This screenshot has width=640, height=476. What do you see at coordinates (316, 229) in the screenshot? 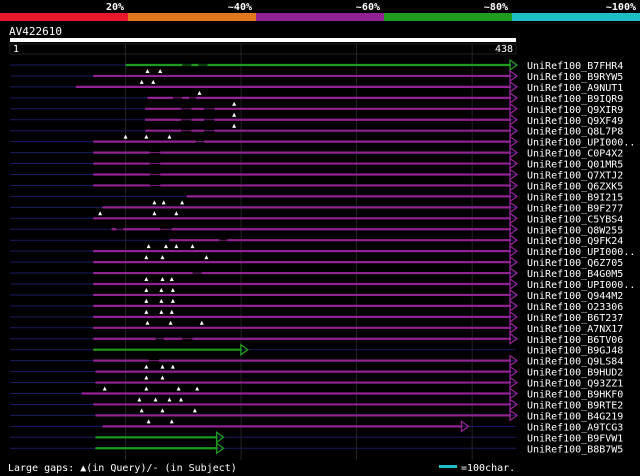
I see `hit-row: UniRef100_Q8W255` at bounding box center [316, 229].